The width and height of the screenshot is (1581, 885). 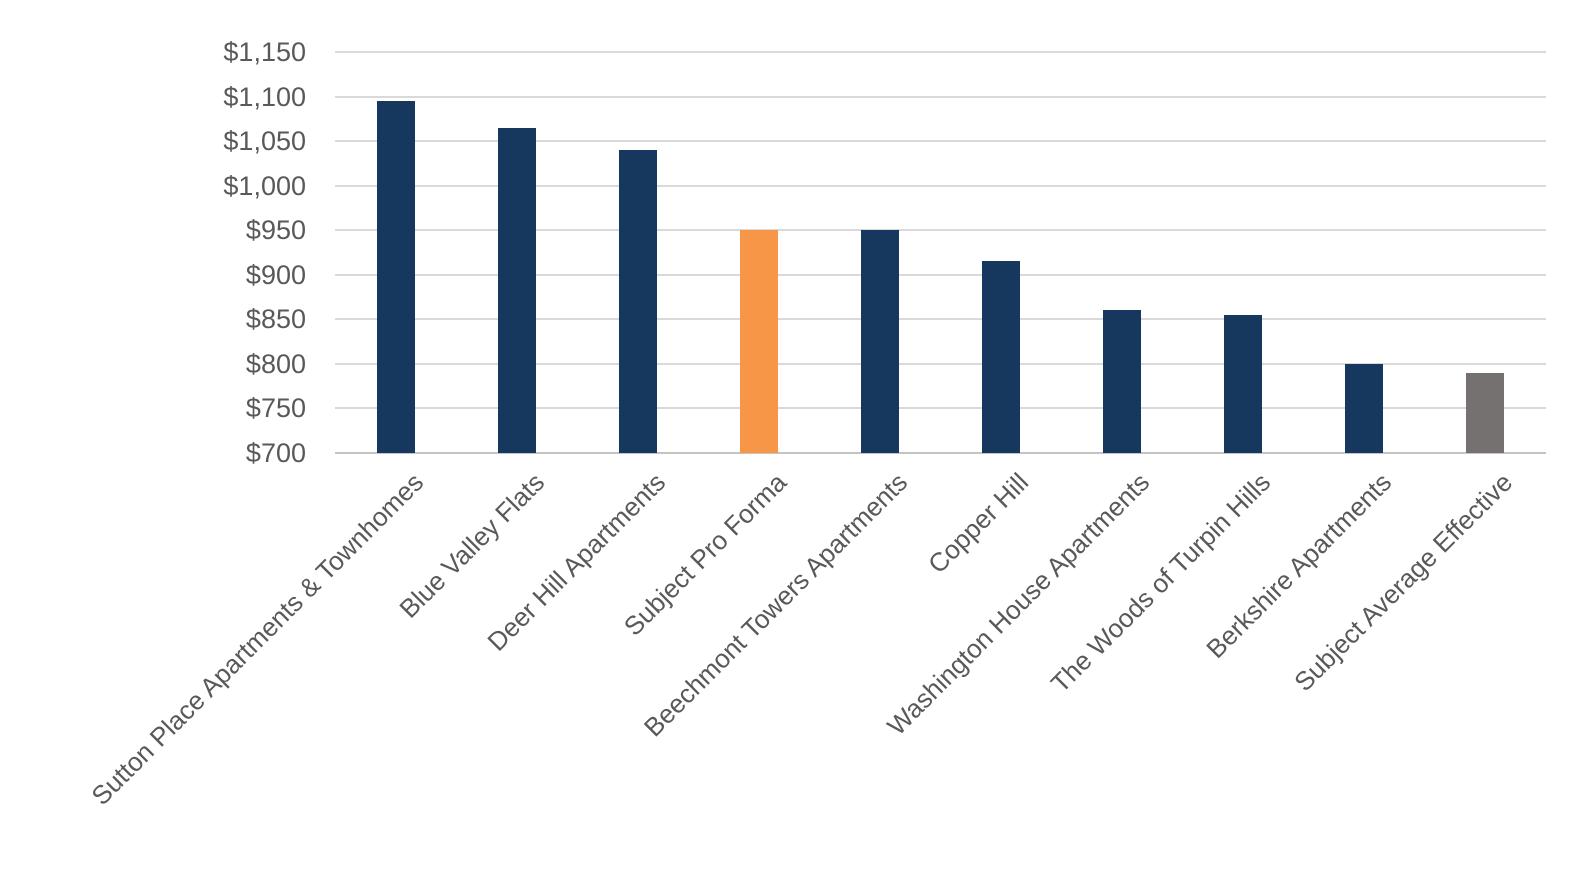 I want to click on y-axis-tick-label: $700, so click(x=275, y=453).